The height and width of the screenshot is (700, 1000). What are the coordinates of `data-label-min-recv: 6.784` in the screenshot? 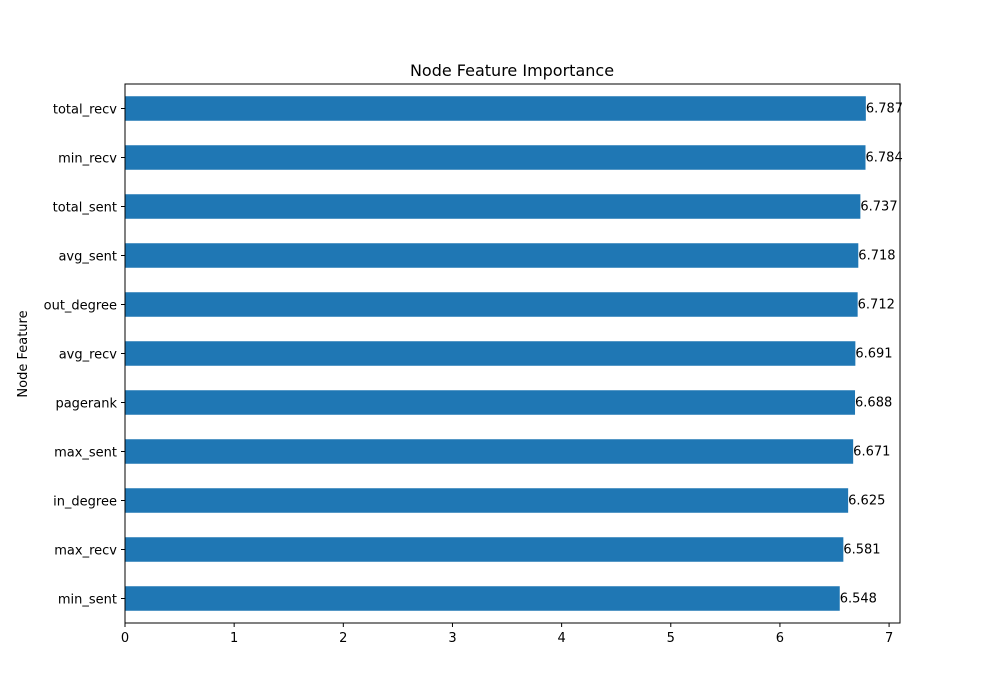 It's located at (884, 158).